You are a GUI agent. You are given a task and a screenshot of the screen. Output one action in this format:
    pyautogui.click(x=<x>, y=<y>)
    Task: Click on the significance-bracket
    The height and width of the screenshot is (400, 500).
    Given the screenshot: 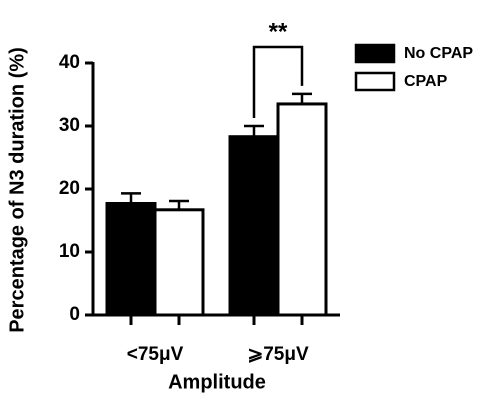 What is the action you would take?
    pyautogui.click(x=278, y=81)
    